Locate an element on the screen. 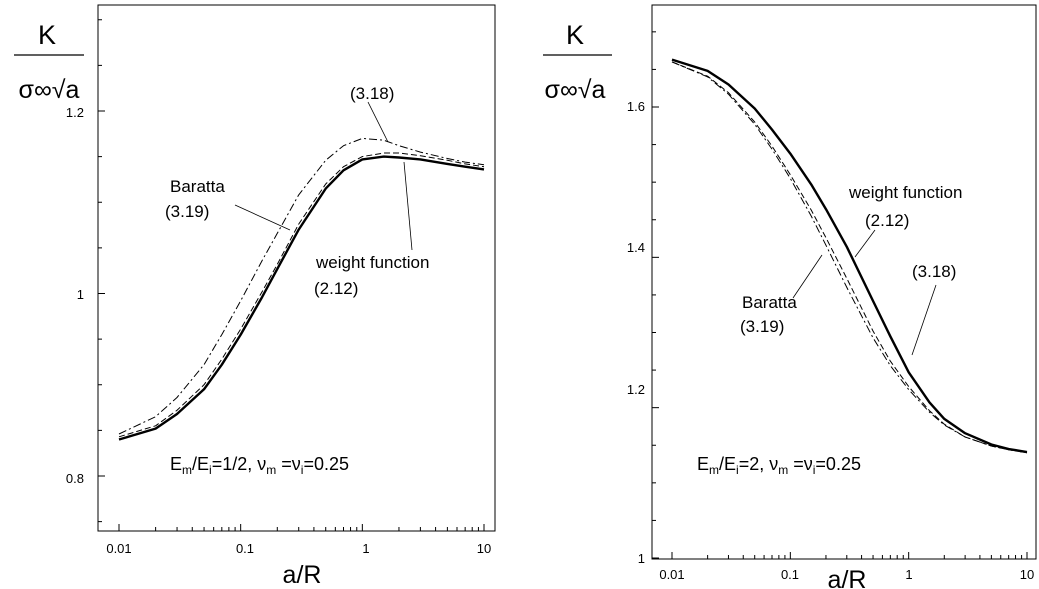 The width and height of the screenshot is (1039, 589). y-label-denominator-right: σ∞√a is located at coordinates (575, 90).